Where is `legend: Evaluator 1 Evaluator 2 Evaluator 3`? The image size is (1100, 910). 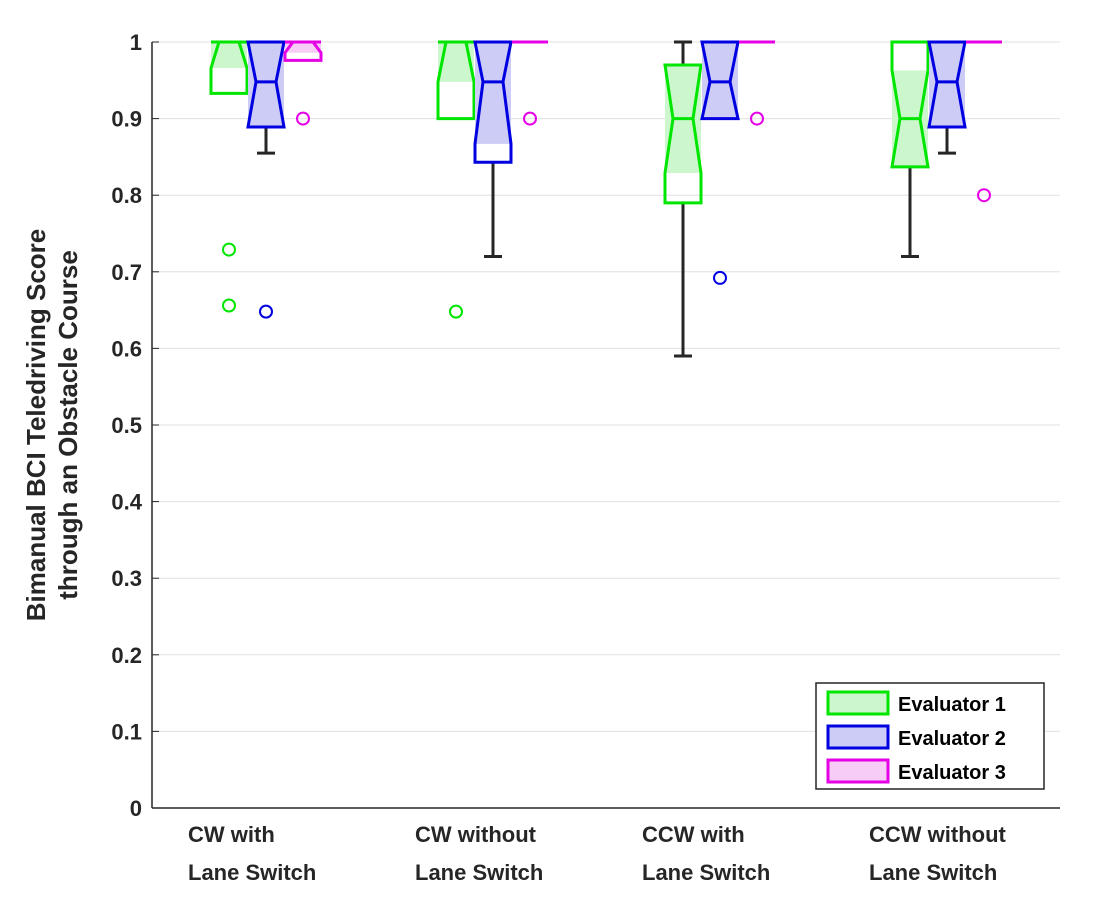 legend: Evaluator 1 Evaluator 2 Evaluator 3 is located at coordinates (930, 736).